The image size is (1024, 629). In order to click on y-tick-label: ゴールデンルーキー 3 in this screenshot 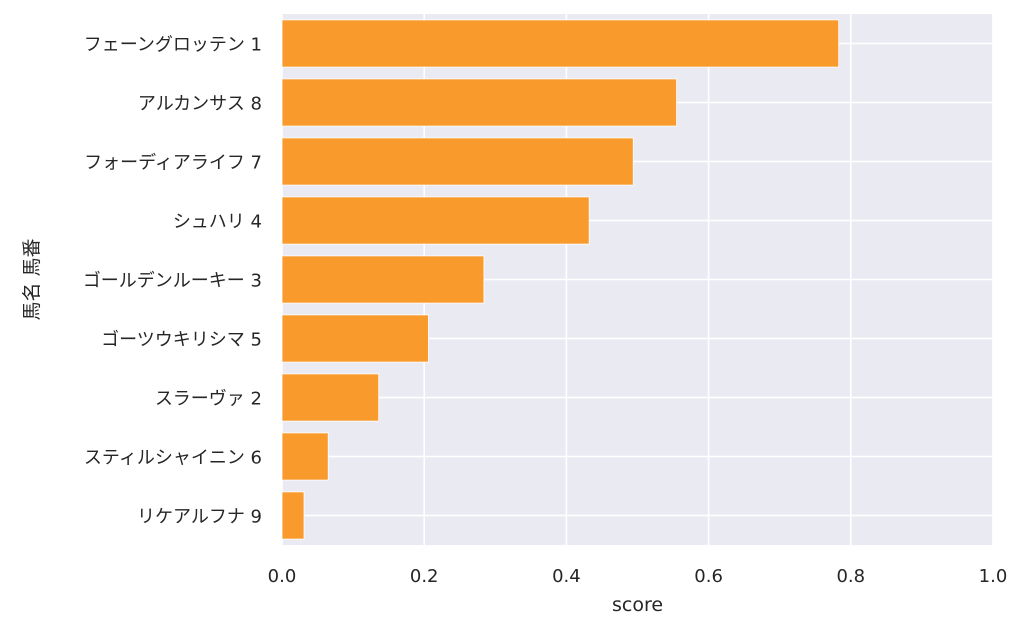, I will do `click(172, 281)`.